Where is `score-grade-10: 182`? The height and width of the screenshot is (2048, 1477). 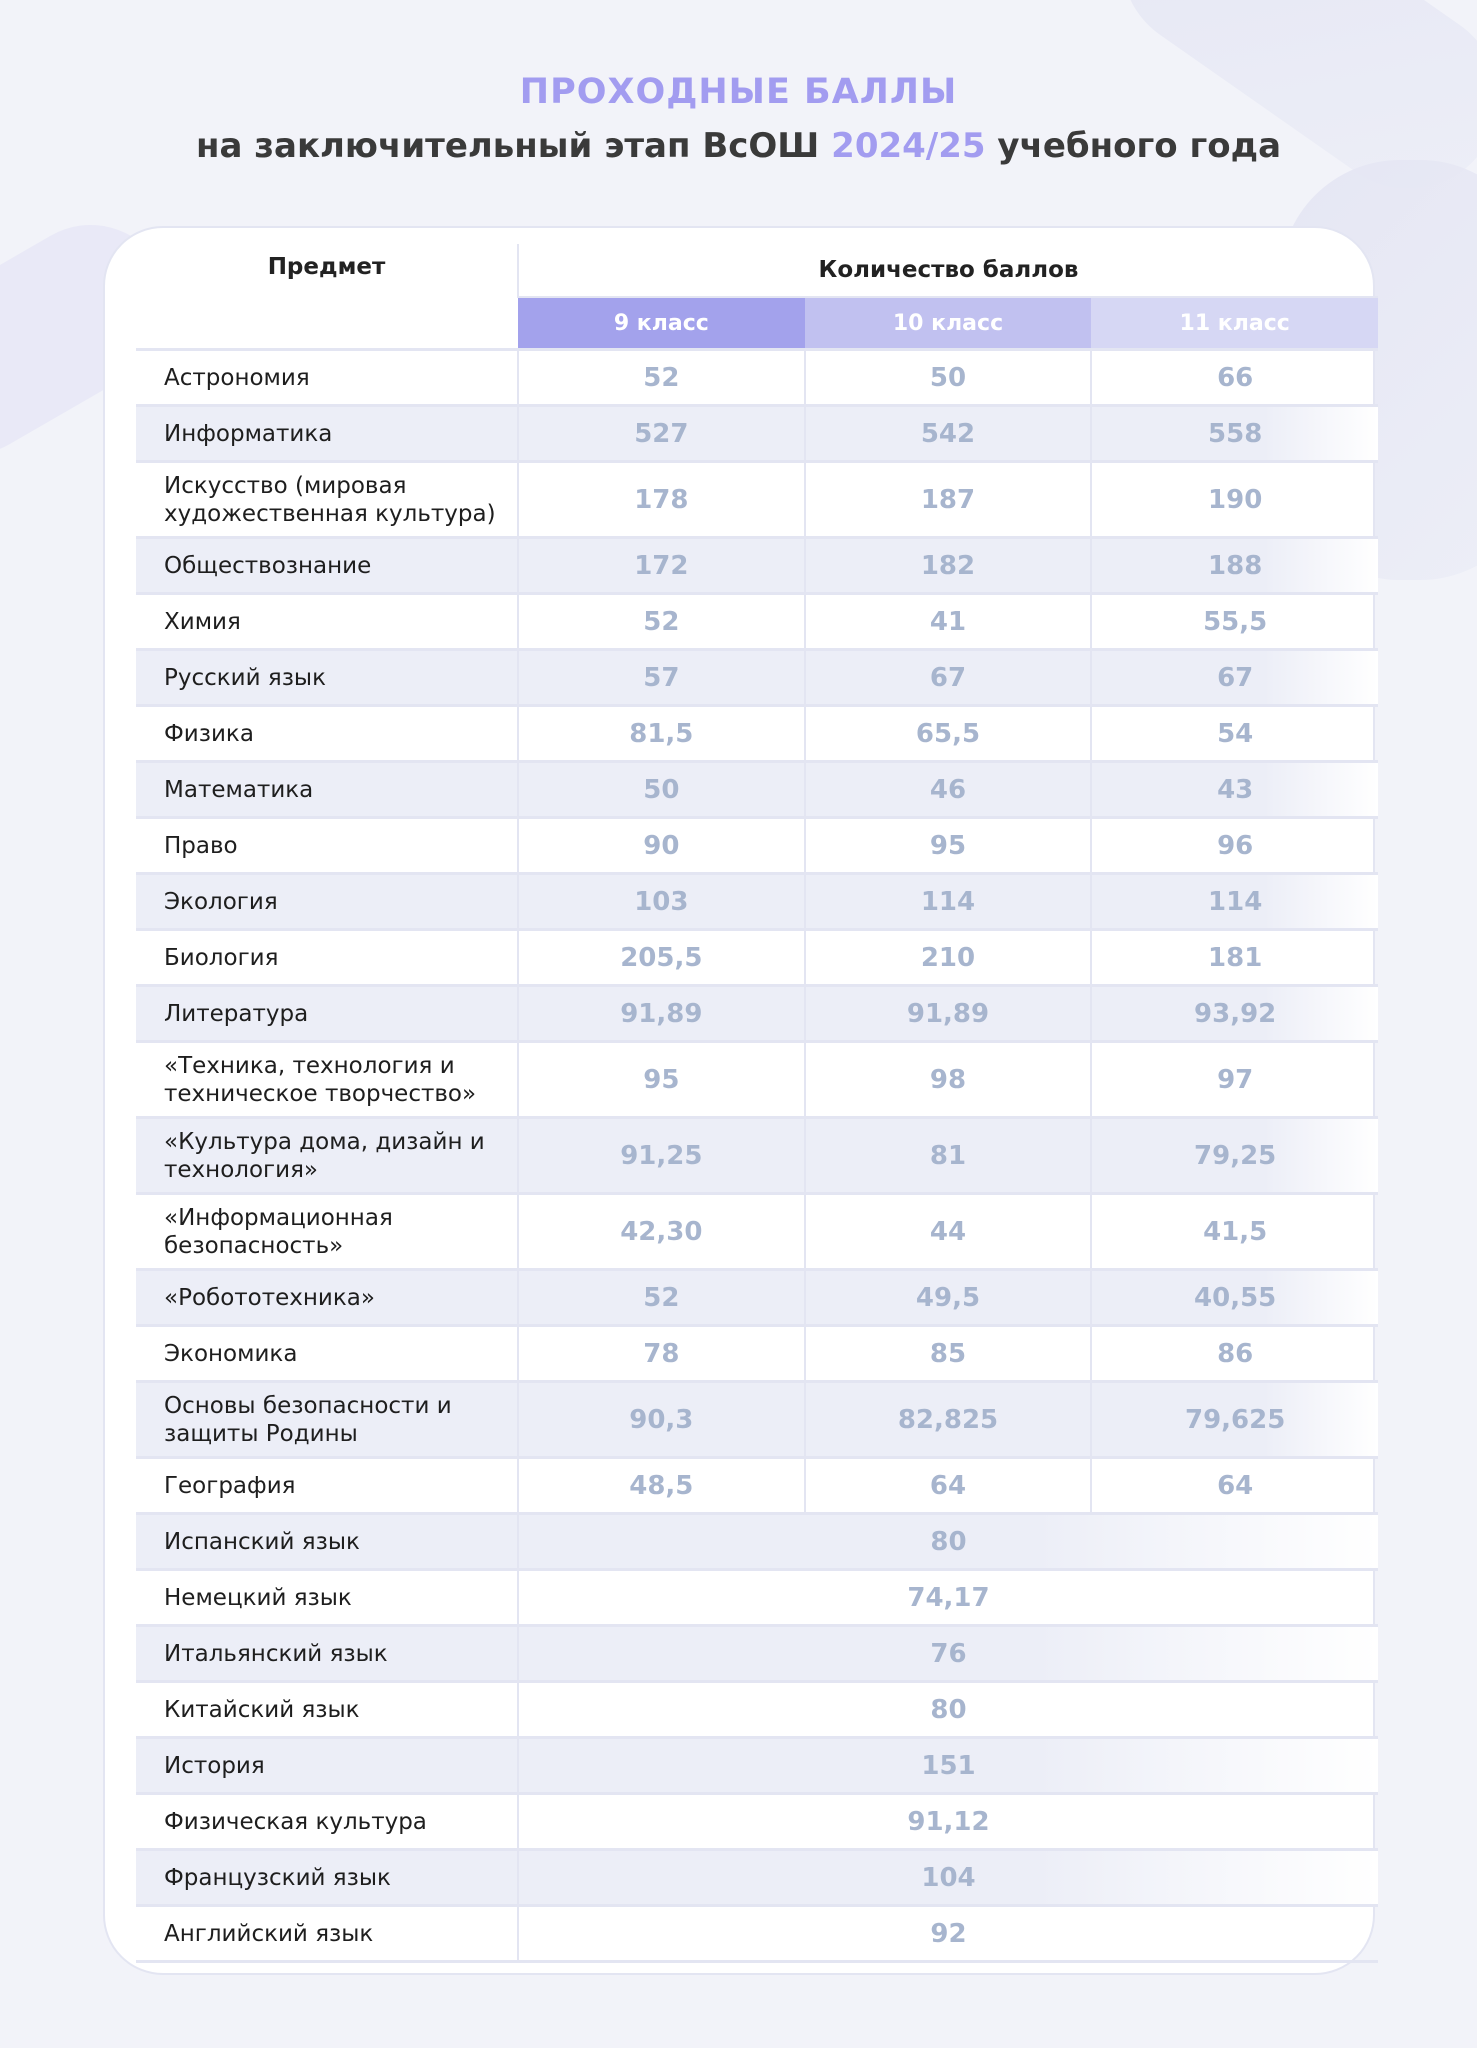 score-grade-10: 182 is located at coordinates (947, 566).